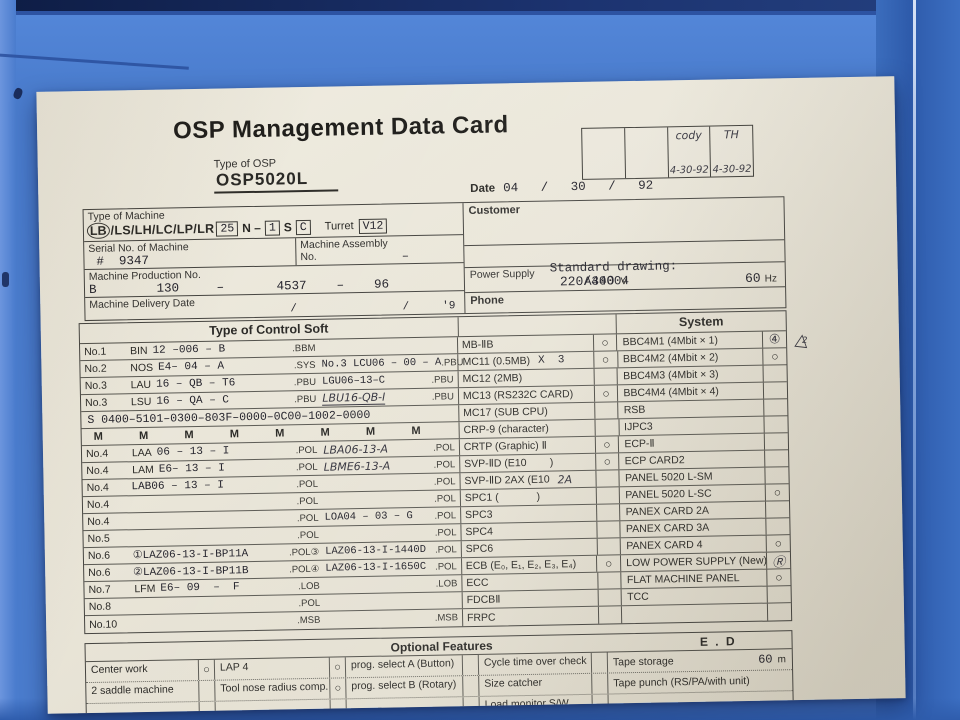 The width and height of the screenshot is (960, 720). What do you see at coordinates (190, 572) in the screenshot?
I see `soft-id: ②LAZ06-13-I-BP11B` at bounding box center [190, 572].